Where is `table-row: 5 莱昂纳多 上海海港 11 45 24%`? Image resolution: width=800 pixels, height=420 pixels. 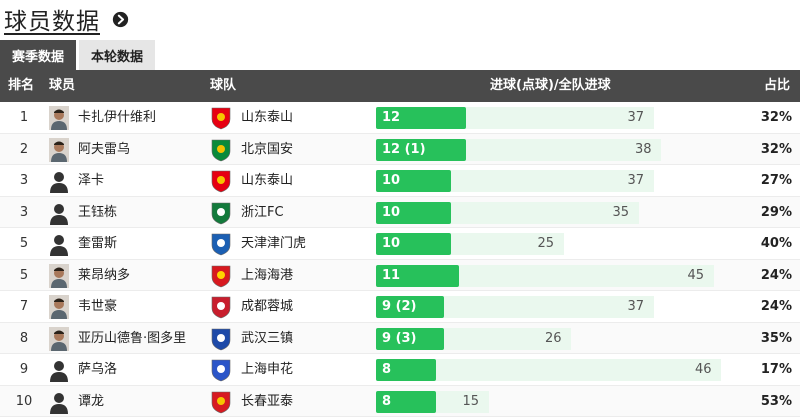 table-row: 5 莱昂纳多 上海海港 11 45 24% is located at coordinates (400, 275).